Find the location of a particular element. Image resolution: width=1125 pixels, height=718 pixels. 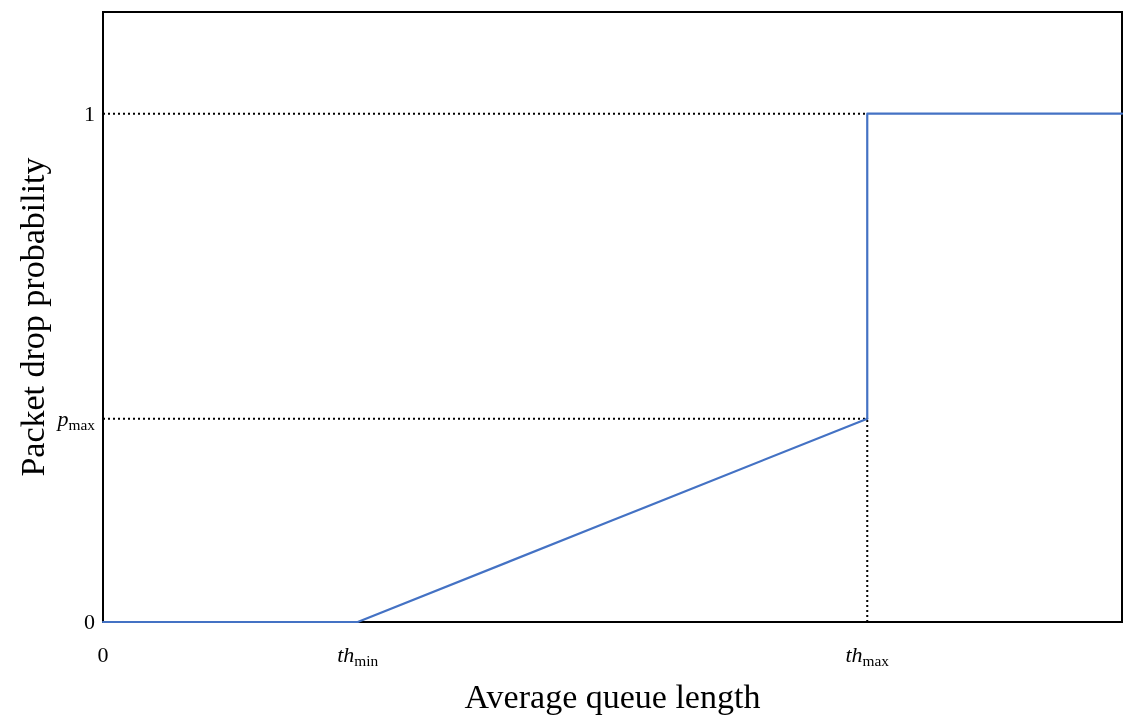

x-tick-label: th$_{min}$ is located at coordinates (358, 655).